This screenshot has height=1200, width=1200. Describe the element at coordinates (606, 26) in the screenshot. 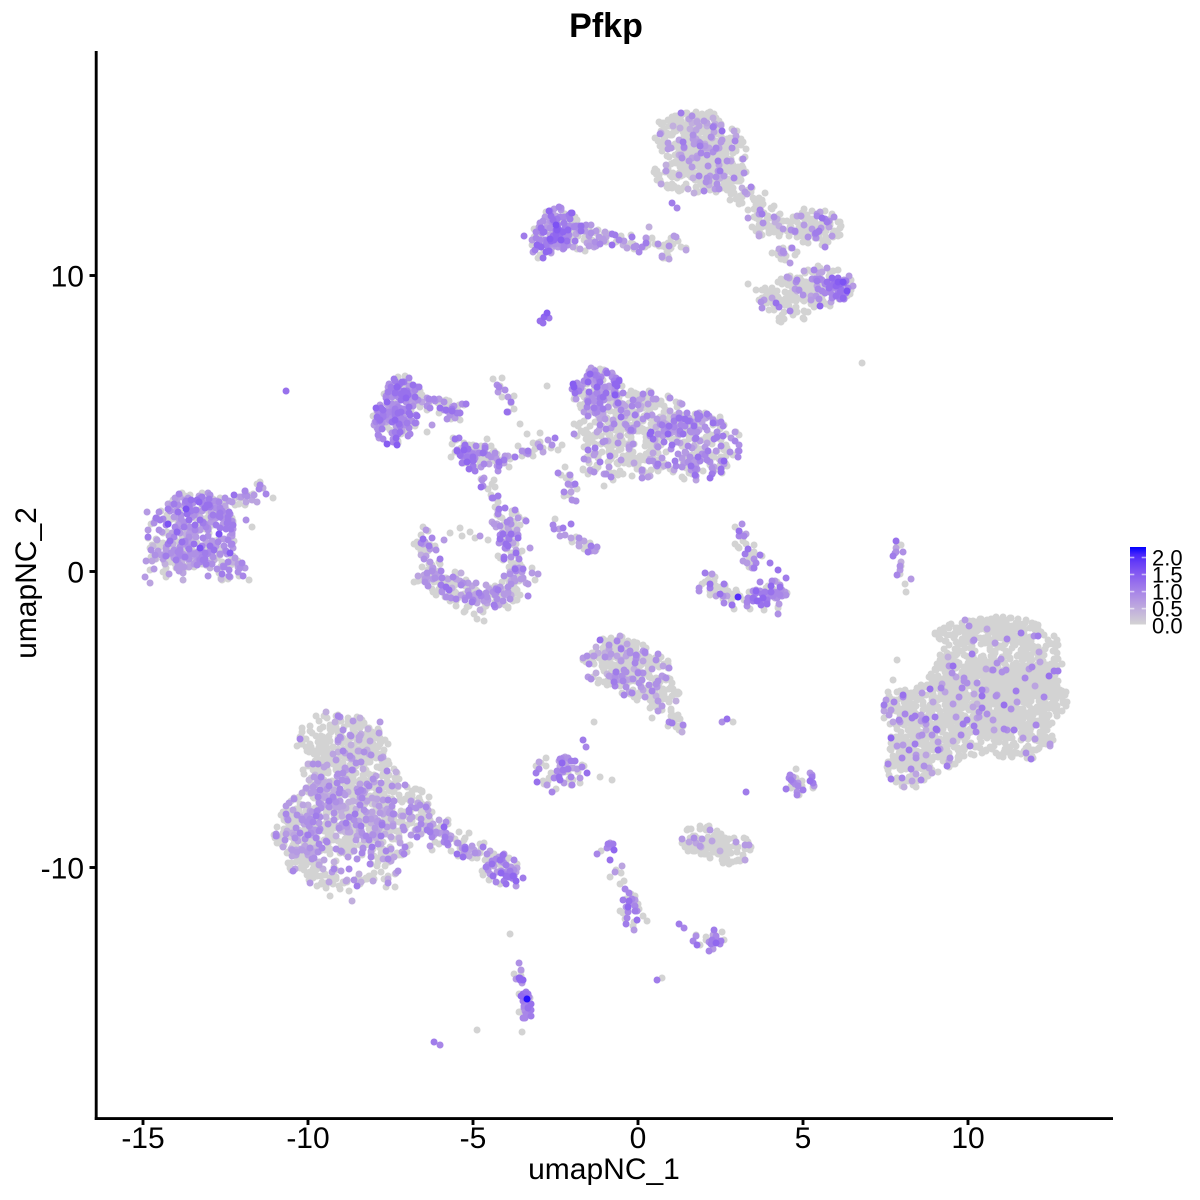

I see `svg-text: Pfkp` at that location.